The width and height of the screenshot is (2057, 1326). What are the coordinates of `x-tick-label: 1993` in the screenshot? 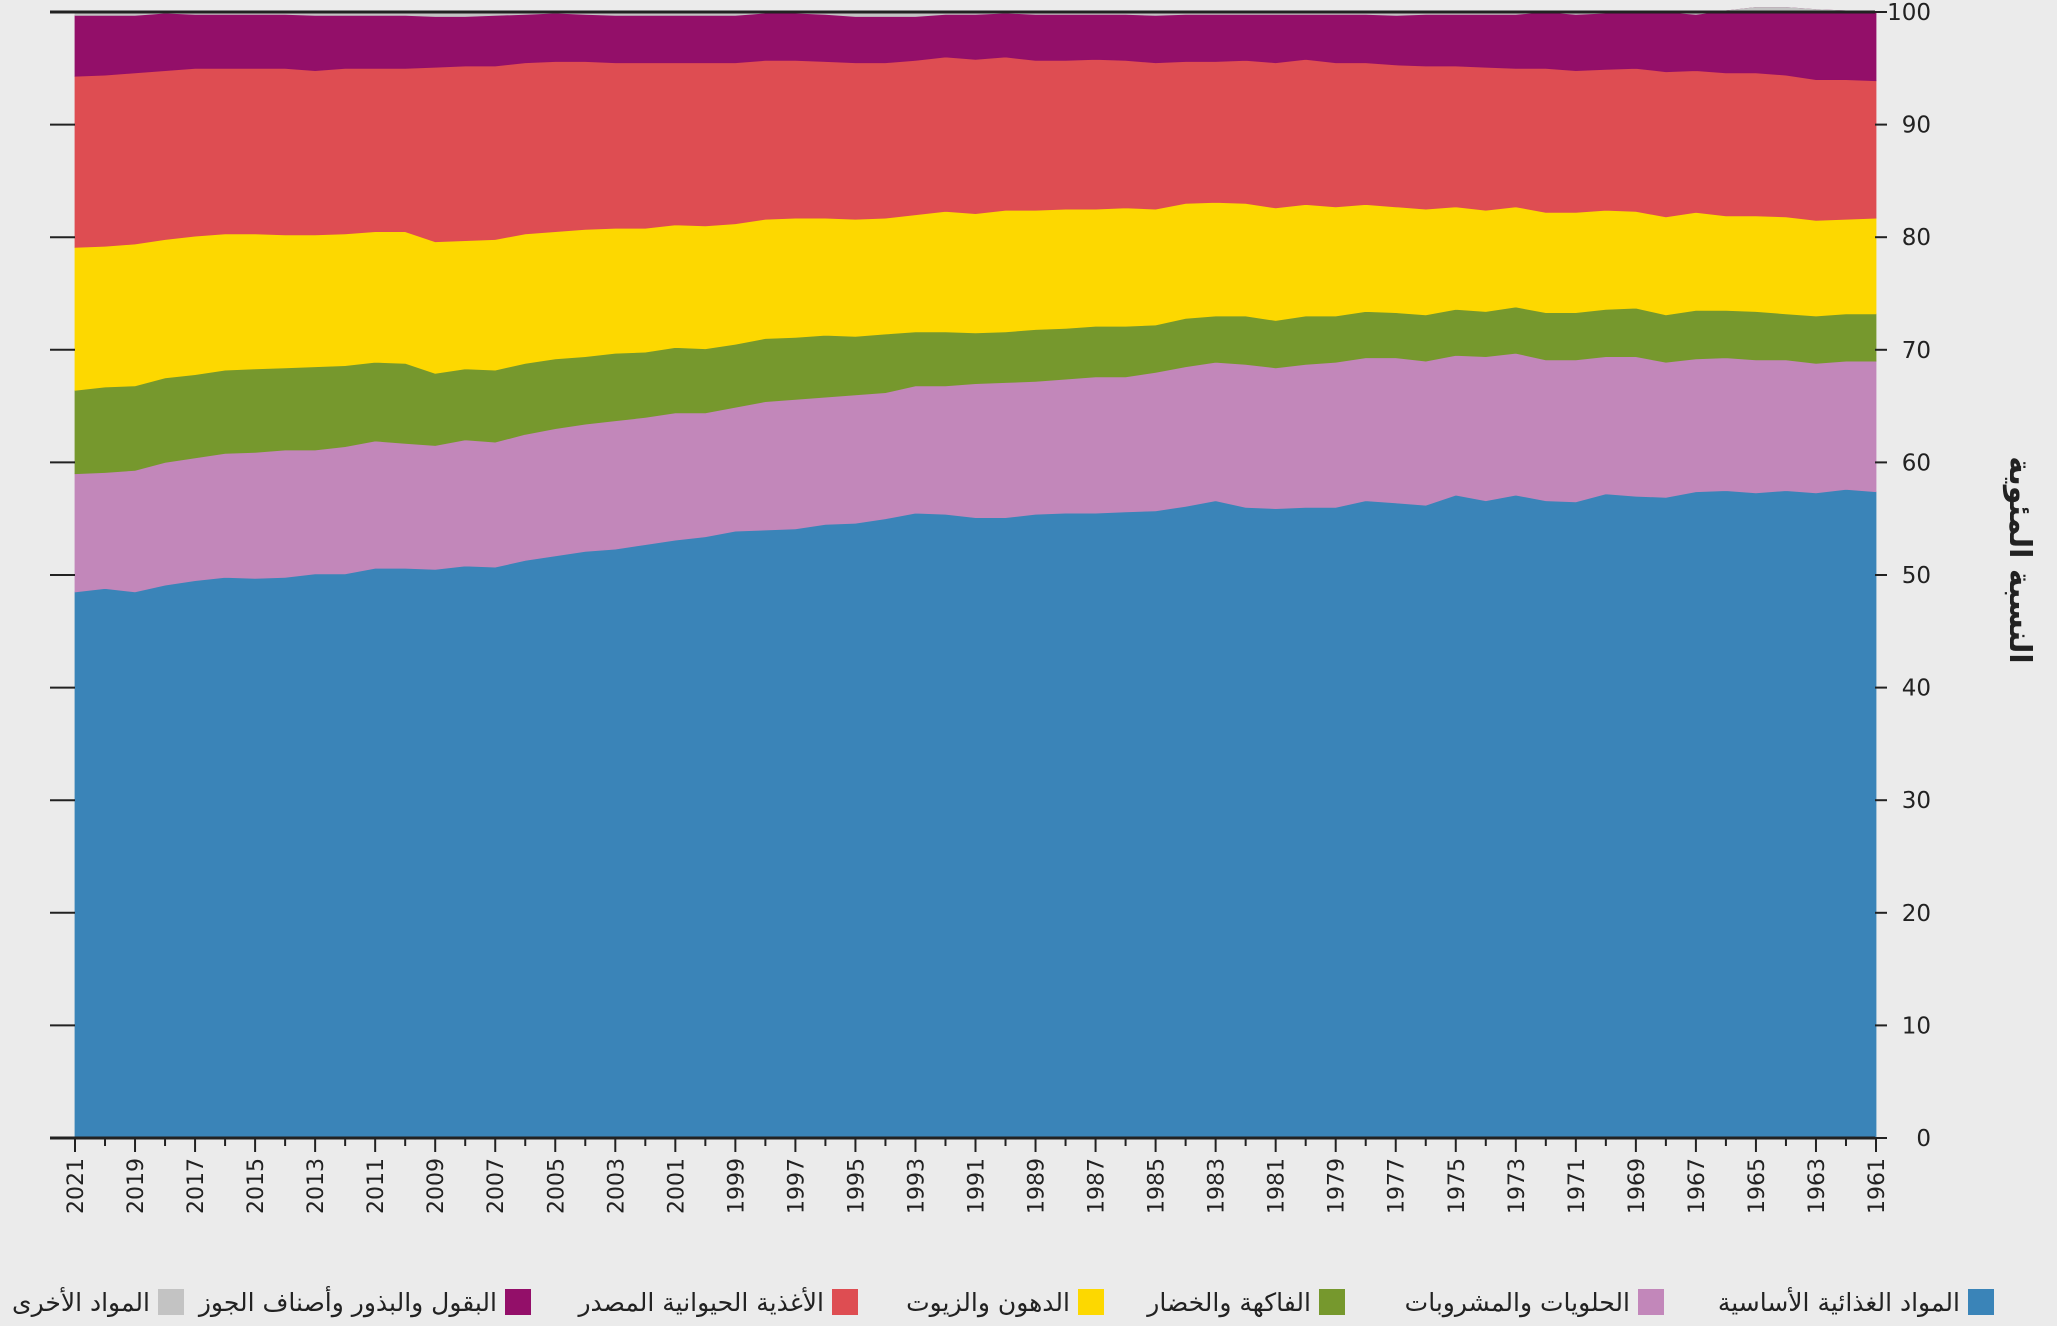 It's located at (916, 1186).